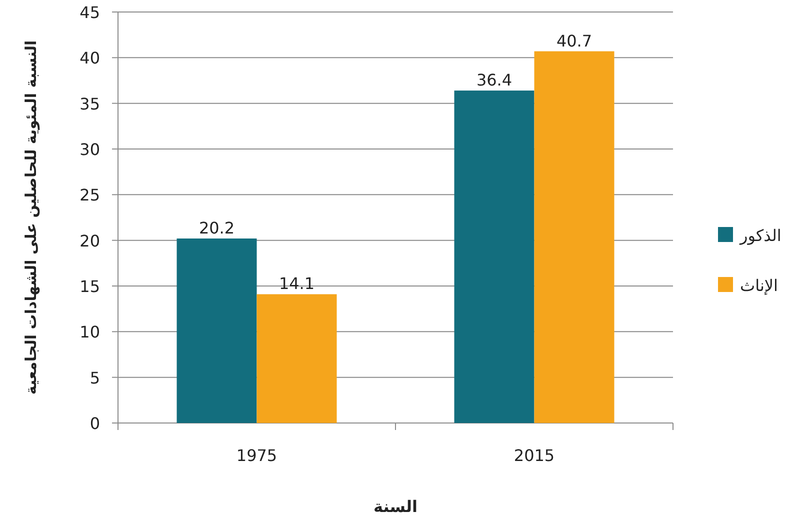 The width and height of the screenshot is (806, 520). Describe the element at coordinates (759, 285) in the screenshot. I see `legend-label: الإناث` at that location.